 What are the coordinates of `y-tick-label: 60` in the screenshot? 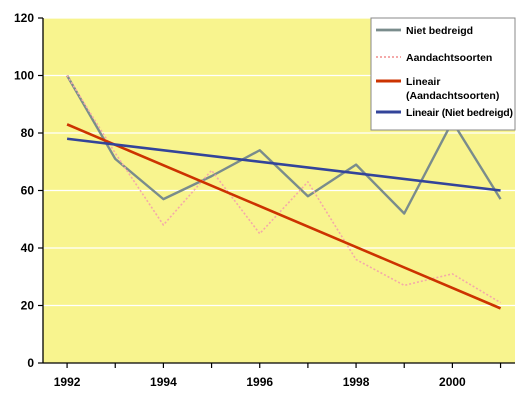 It's located at (28, 191).